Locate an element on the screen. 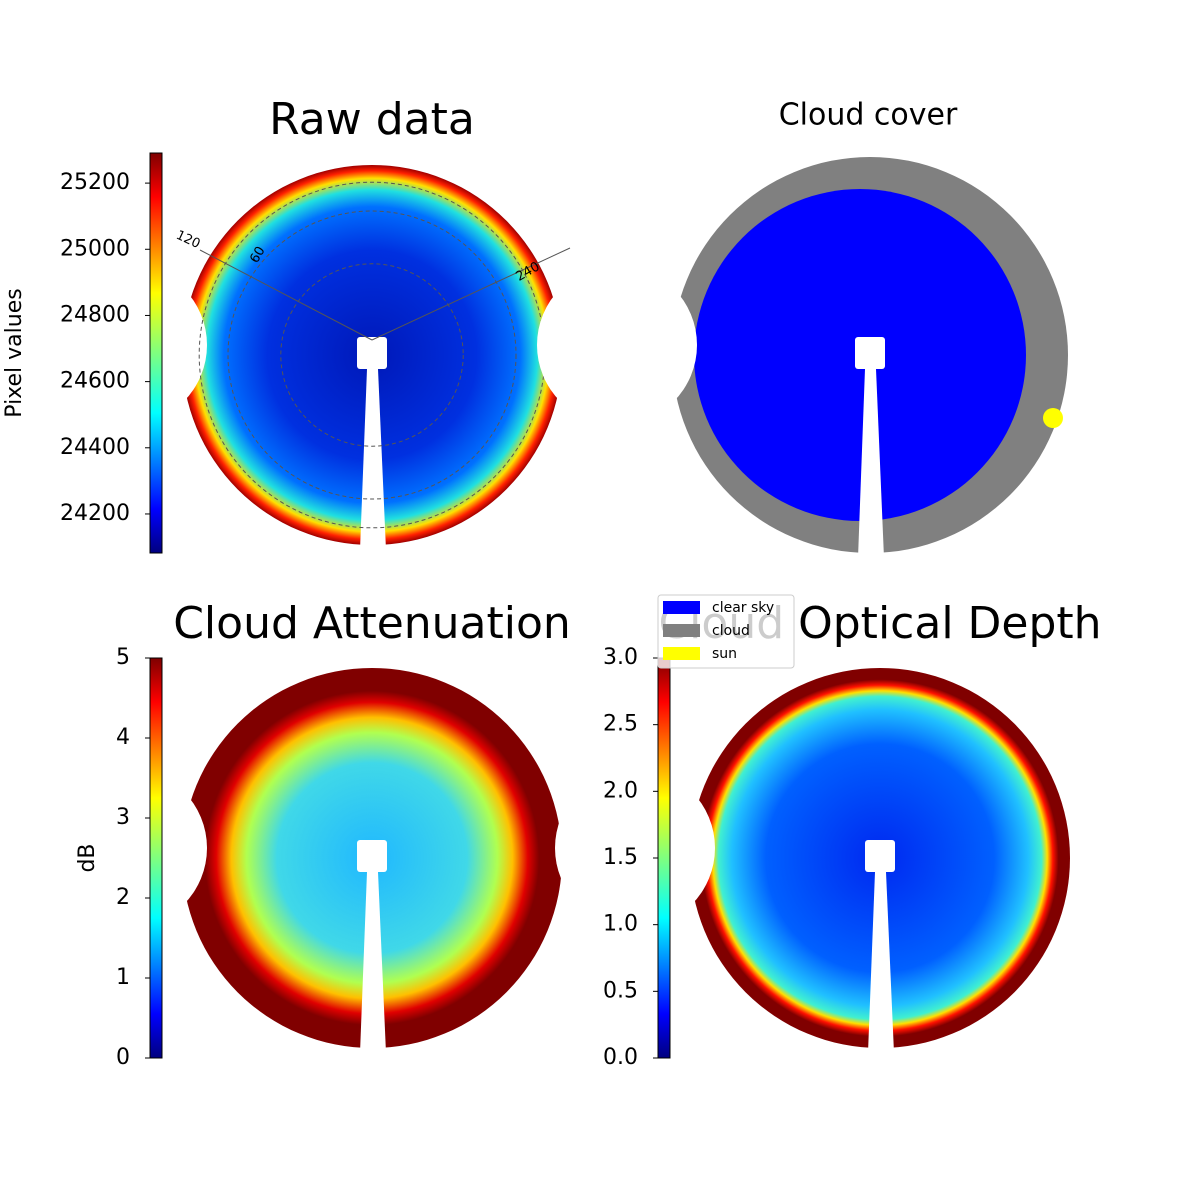 This screenshot has width=1200, height=1200. panel-title: Cloud cover is located at coordinates (868, 115).